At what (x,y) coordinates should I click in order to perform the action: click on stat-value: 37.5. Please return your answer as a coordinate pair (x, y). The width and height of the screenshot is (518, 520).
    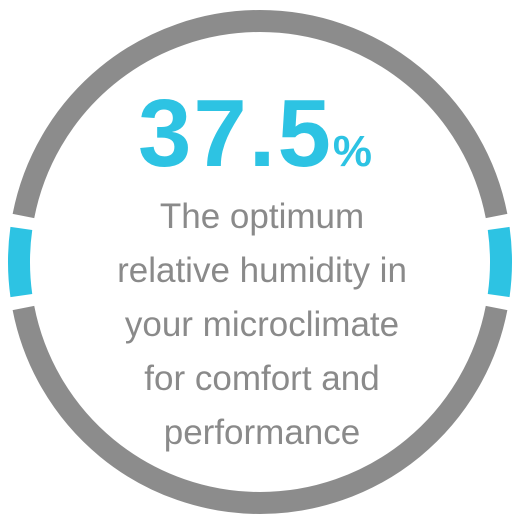
    Looking at the image, I should click on (235, 133).